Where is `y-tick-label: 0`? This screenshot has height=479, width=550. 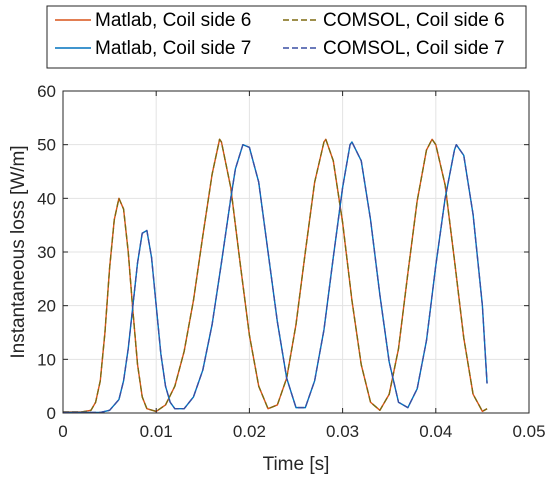
y-tick-label: 0 is located at coordinates (51, 413).